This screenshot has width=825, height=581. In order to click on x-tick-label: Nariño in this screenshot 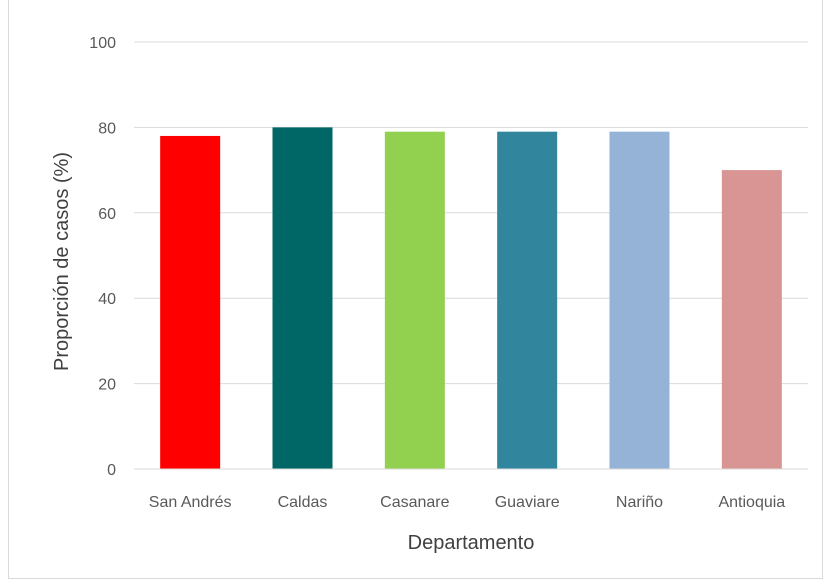, I will do `click(639, 502)`.